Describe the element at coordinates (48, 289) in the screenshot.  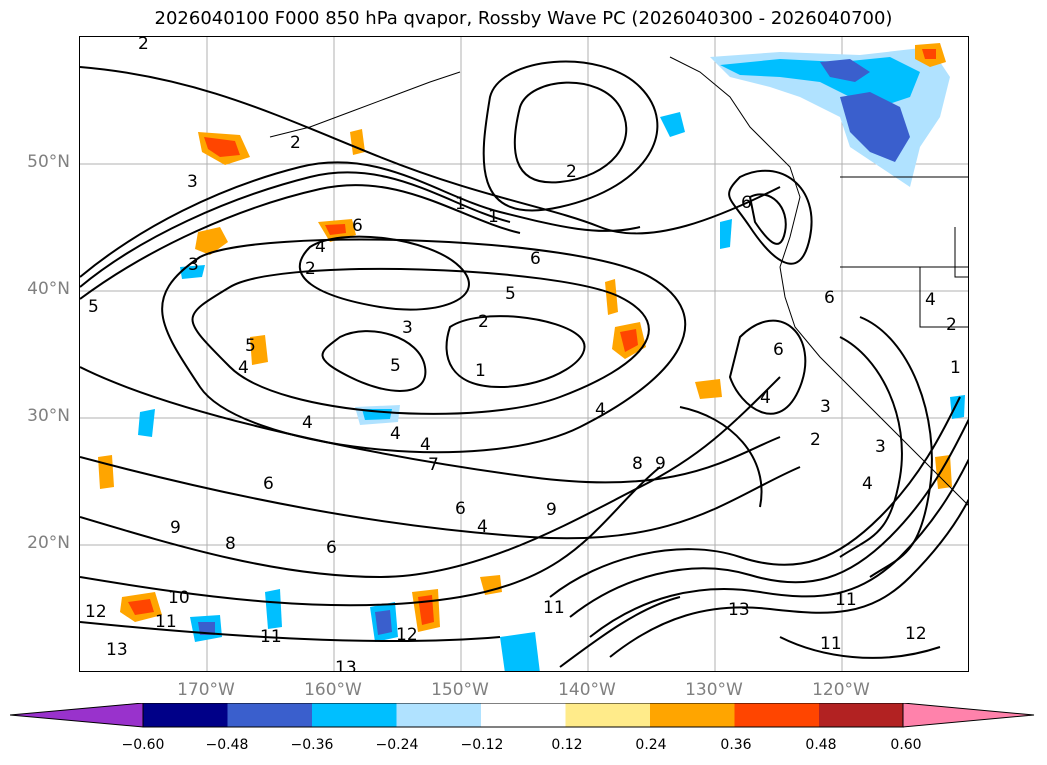
I see `lat-label-40n: 40°N` at that location.